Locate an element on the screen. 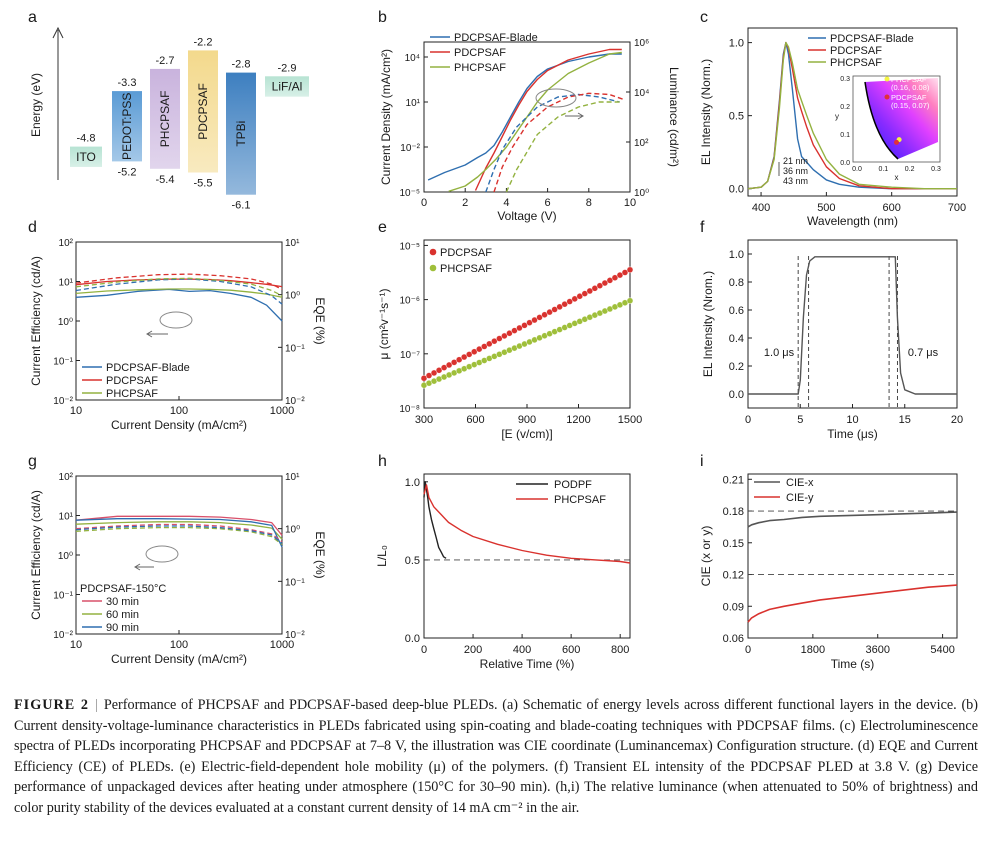 The image size is (988, 849). layer-top-level: -4.8 is located at coordinates (86, 139).